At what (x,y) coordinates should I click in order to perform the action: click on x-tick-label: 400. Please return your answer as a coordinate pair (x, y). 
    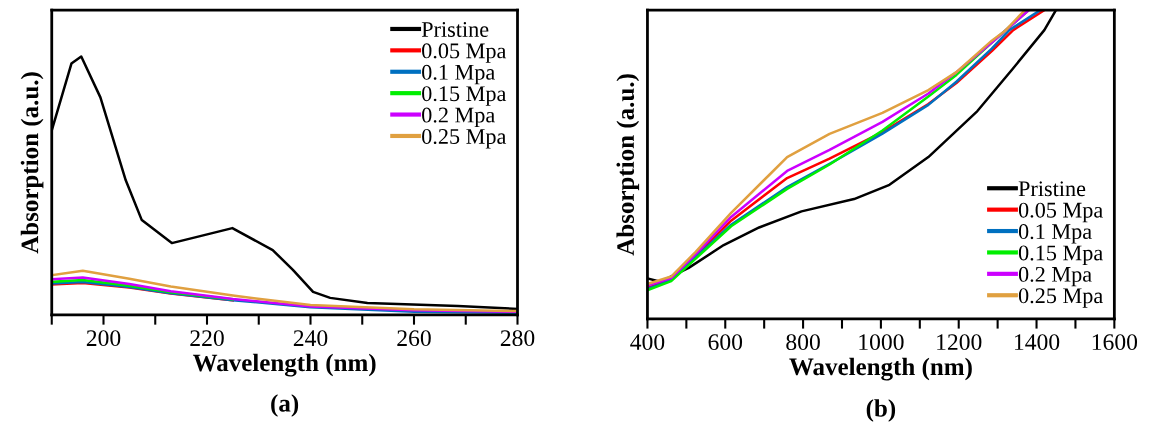
    Looking at the image, I should click on (647, 342).